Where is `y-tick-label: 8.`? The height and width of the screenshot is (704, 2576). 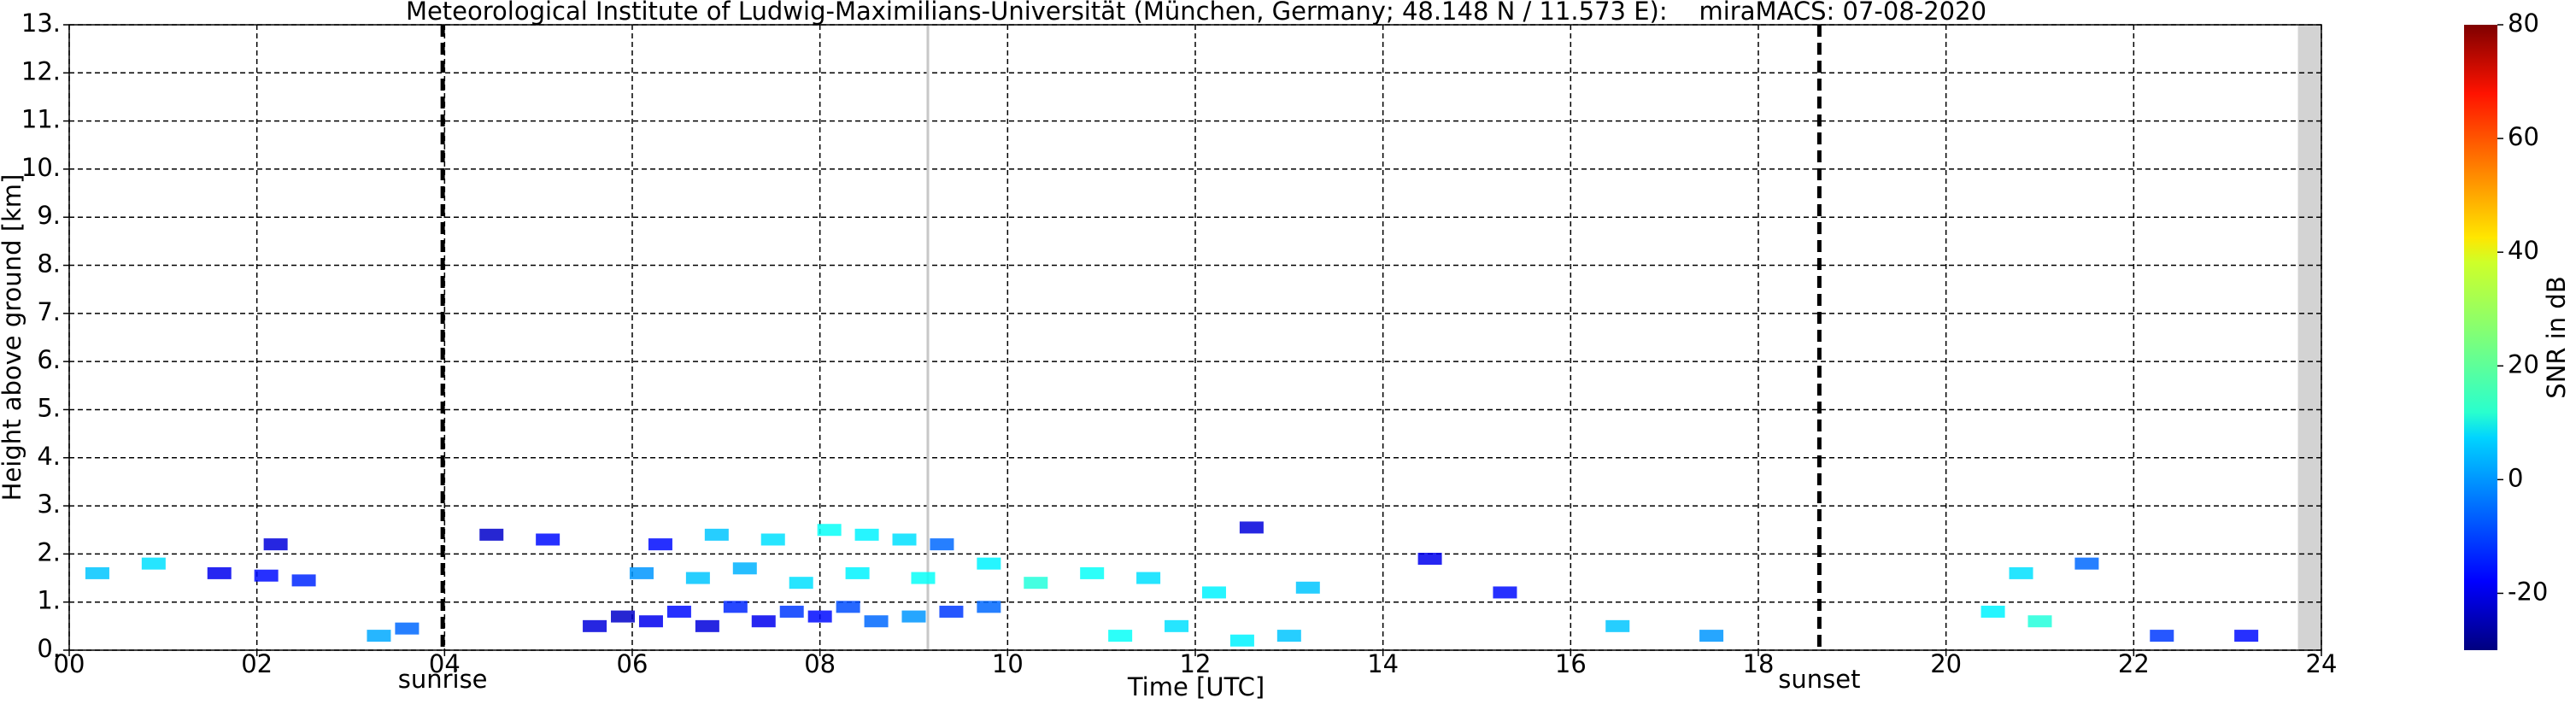 y-tick-label: 8. is located at coordinates (49, 264).